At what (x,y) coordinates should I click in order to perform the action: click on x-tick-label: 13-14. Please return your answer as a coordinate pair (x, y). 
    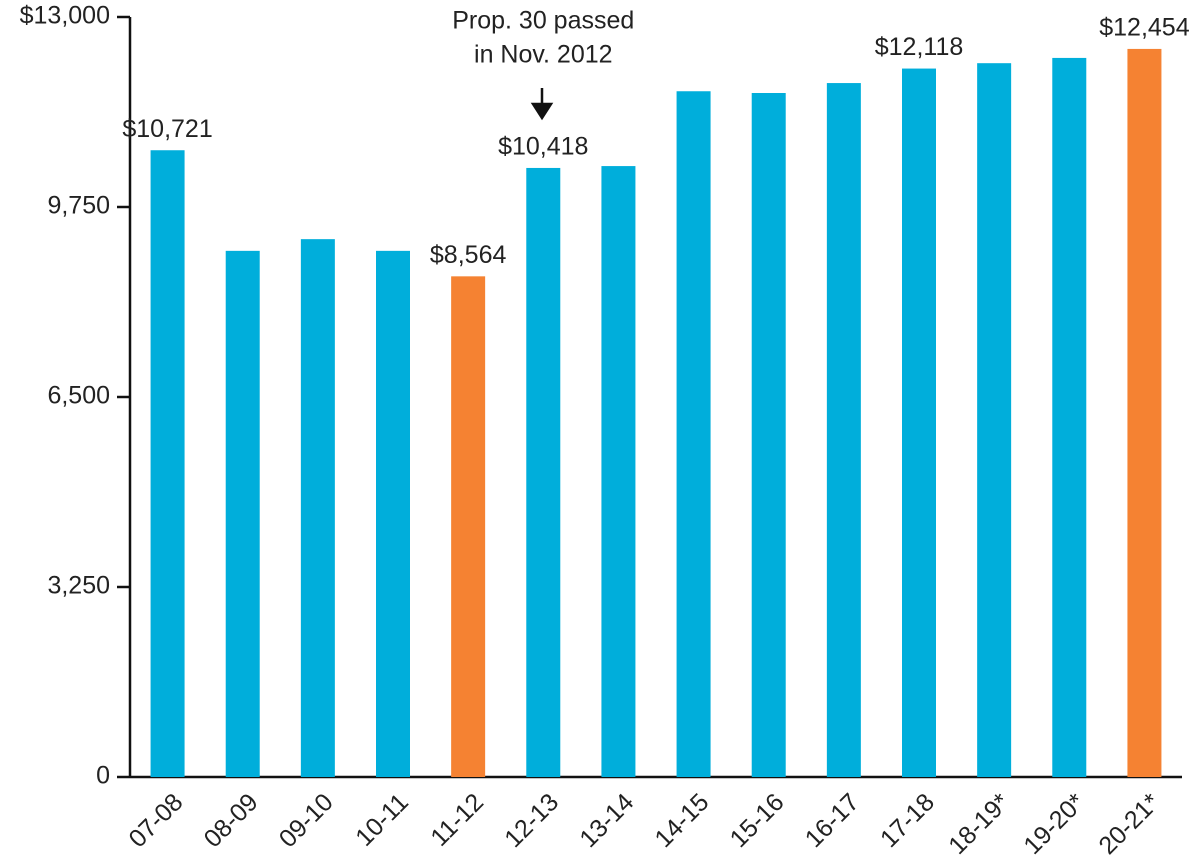
    Looking at the image, I should click on (606, 820).